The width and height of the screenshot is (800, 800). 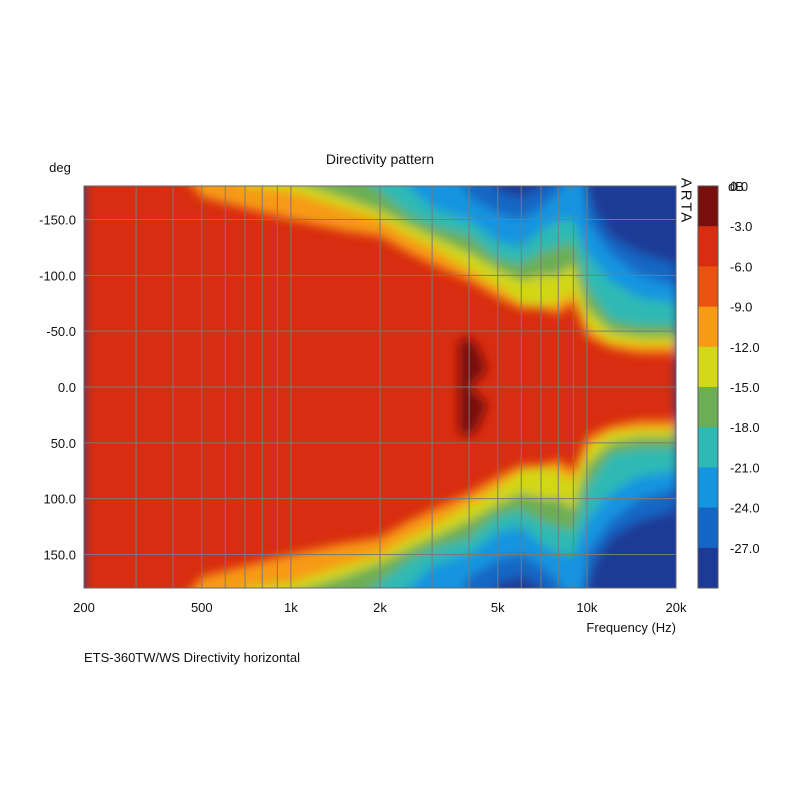 What do you see at coordinates (498, 607) in the screenshot?
I see `x-tick-label: 5k` at bounding box center [498, 607].